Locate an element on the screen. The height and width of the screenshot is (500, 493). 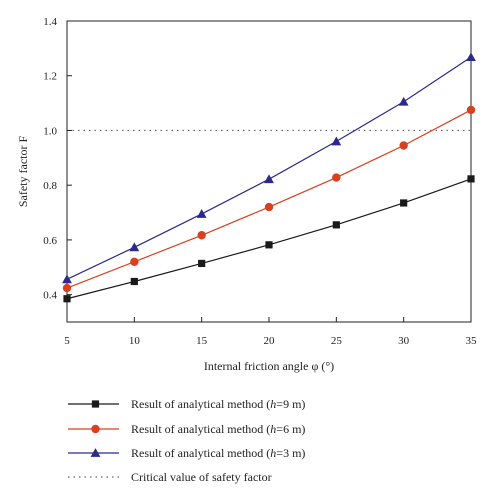
legend-label: Result of analytical method (h=6 m) is located at coordinates (218, 429).